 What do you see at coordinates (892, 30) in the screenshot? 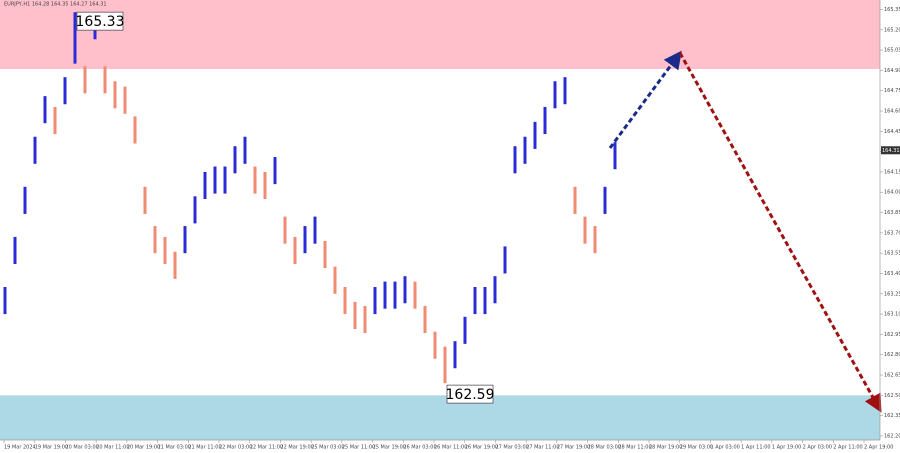
I see `y-tick-label: 165.20` at bounding box center [892, 30].